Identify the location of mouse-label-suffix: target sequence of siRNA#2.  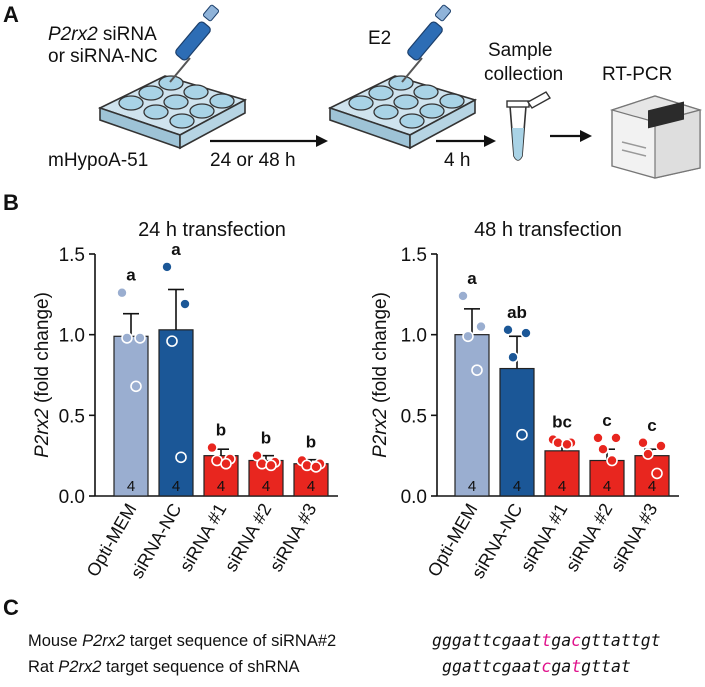
(230, 641).